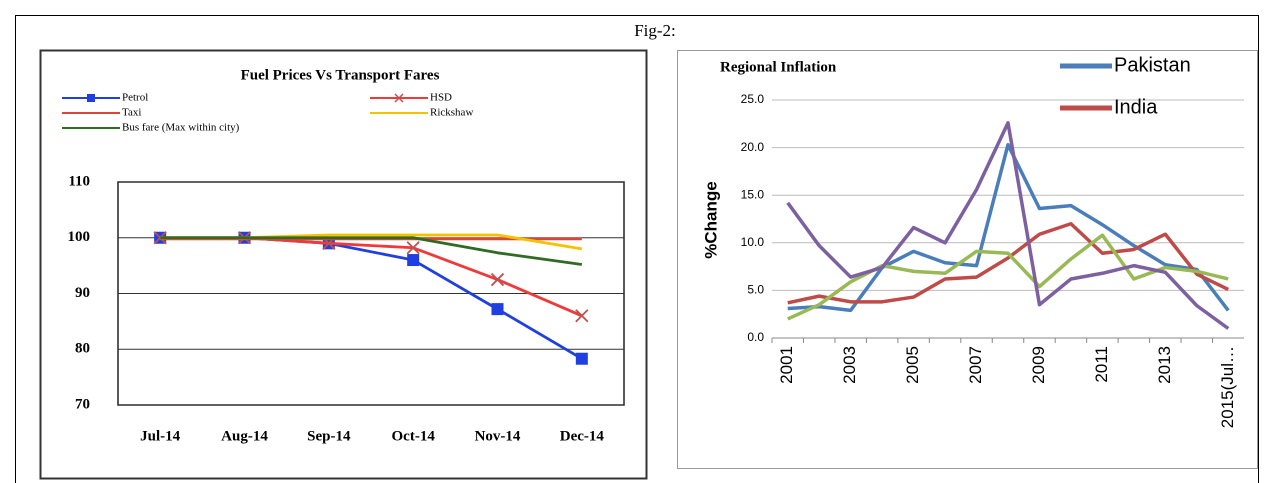  What do you see at coordinates (655, 30) in the screenshot?
I see `figure-label: Fig-2:` at bounding box center [655, 30].